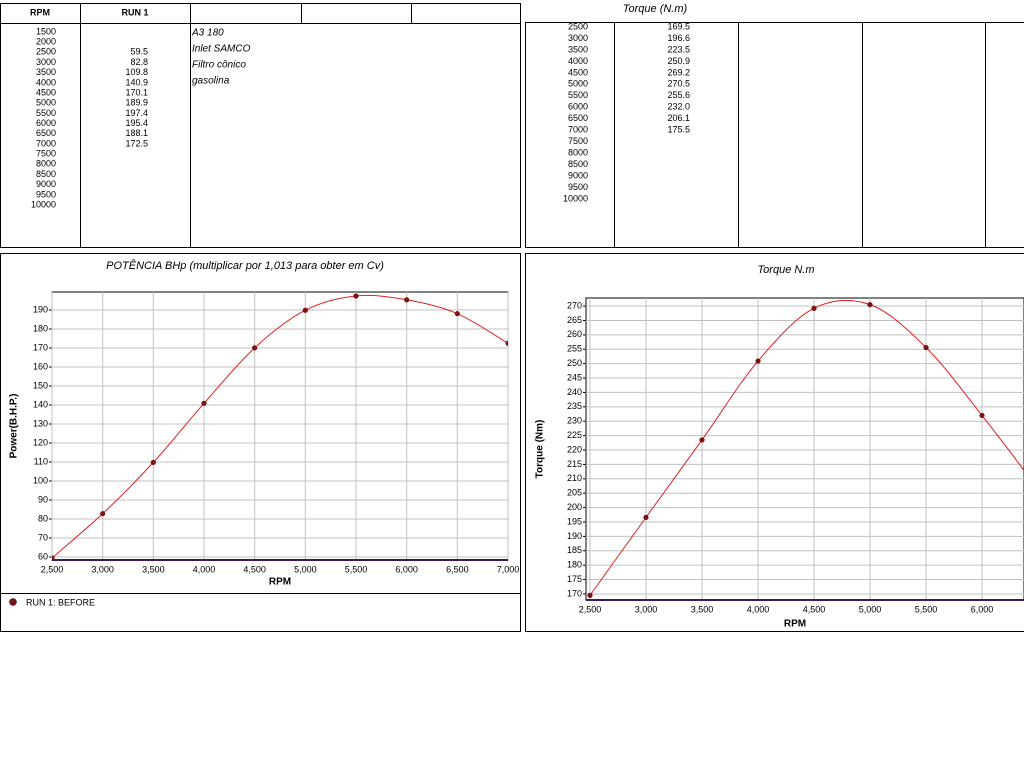 The image size is (1024, 768). What do you see at coordinates (46, 42) in the screenshot?
I see `rpm-cell: 2000` at bounding box center [46, 42].